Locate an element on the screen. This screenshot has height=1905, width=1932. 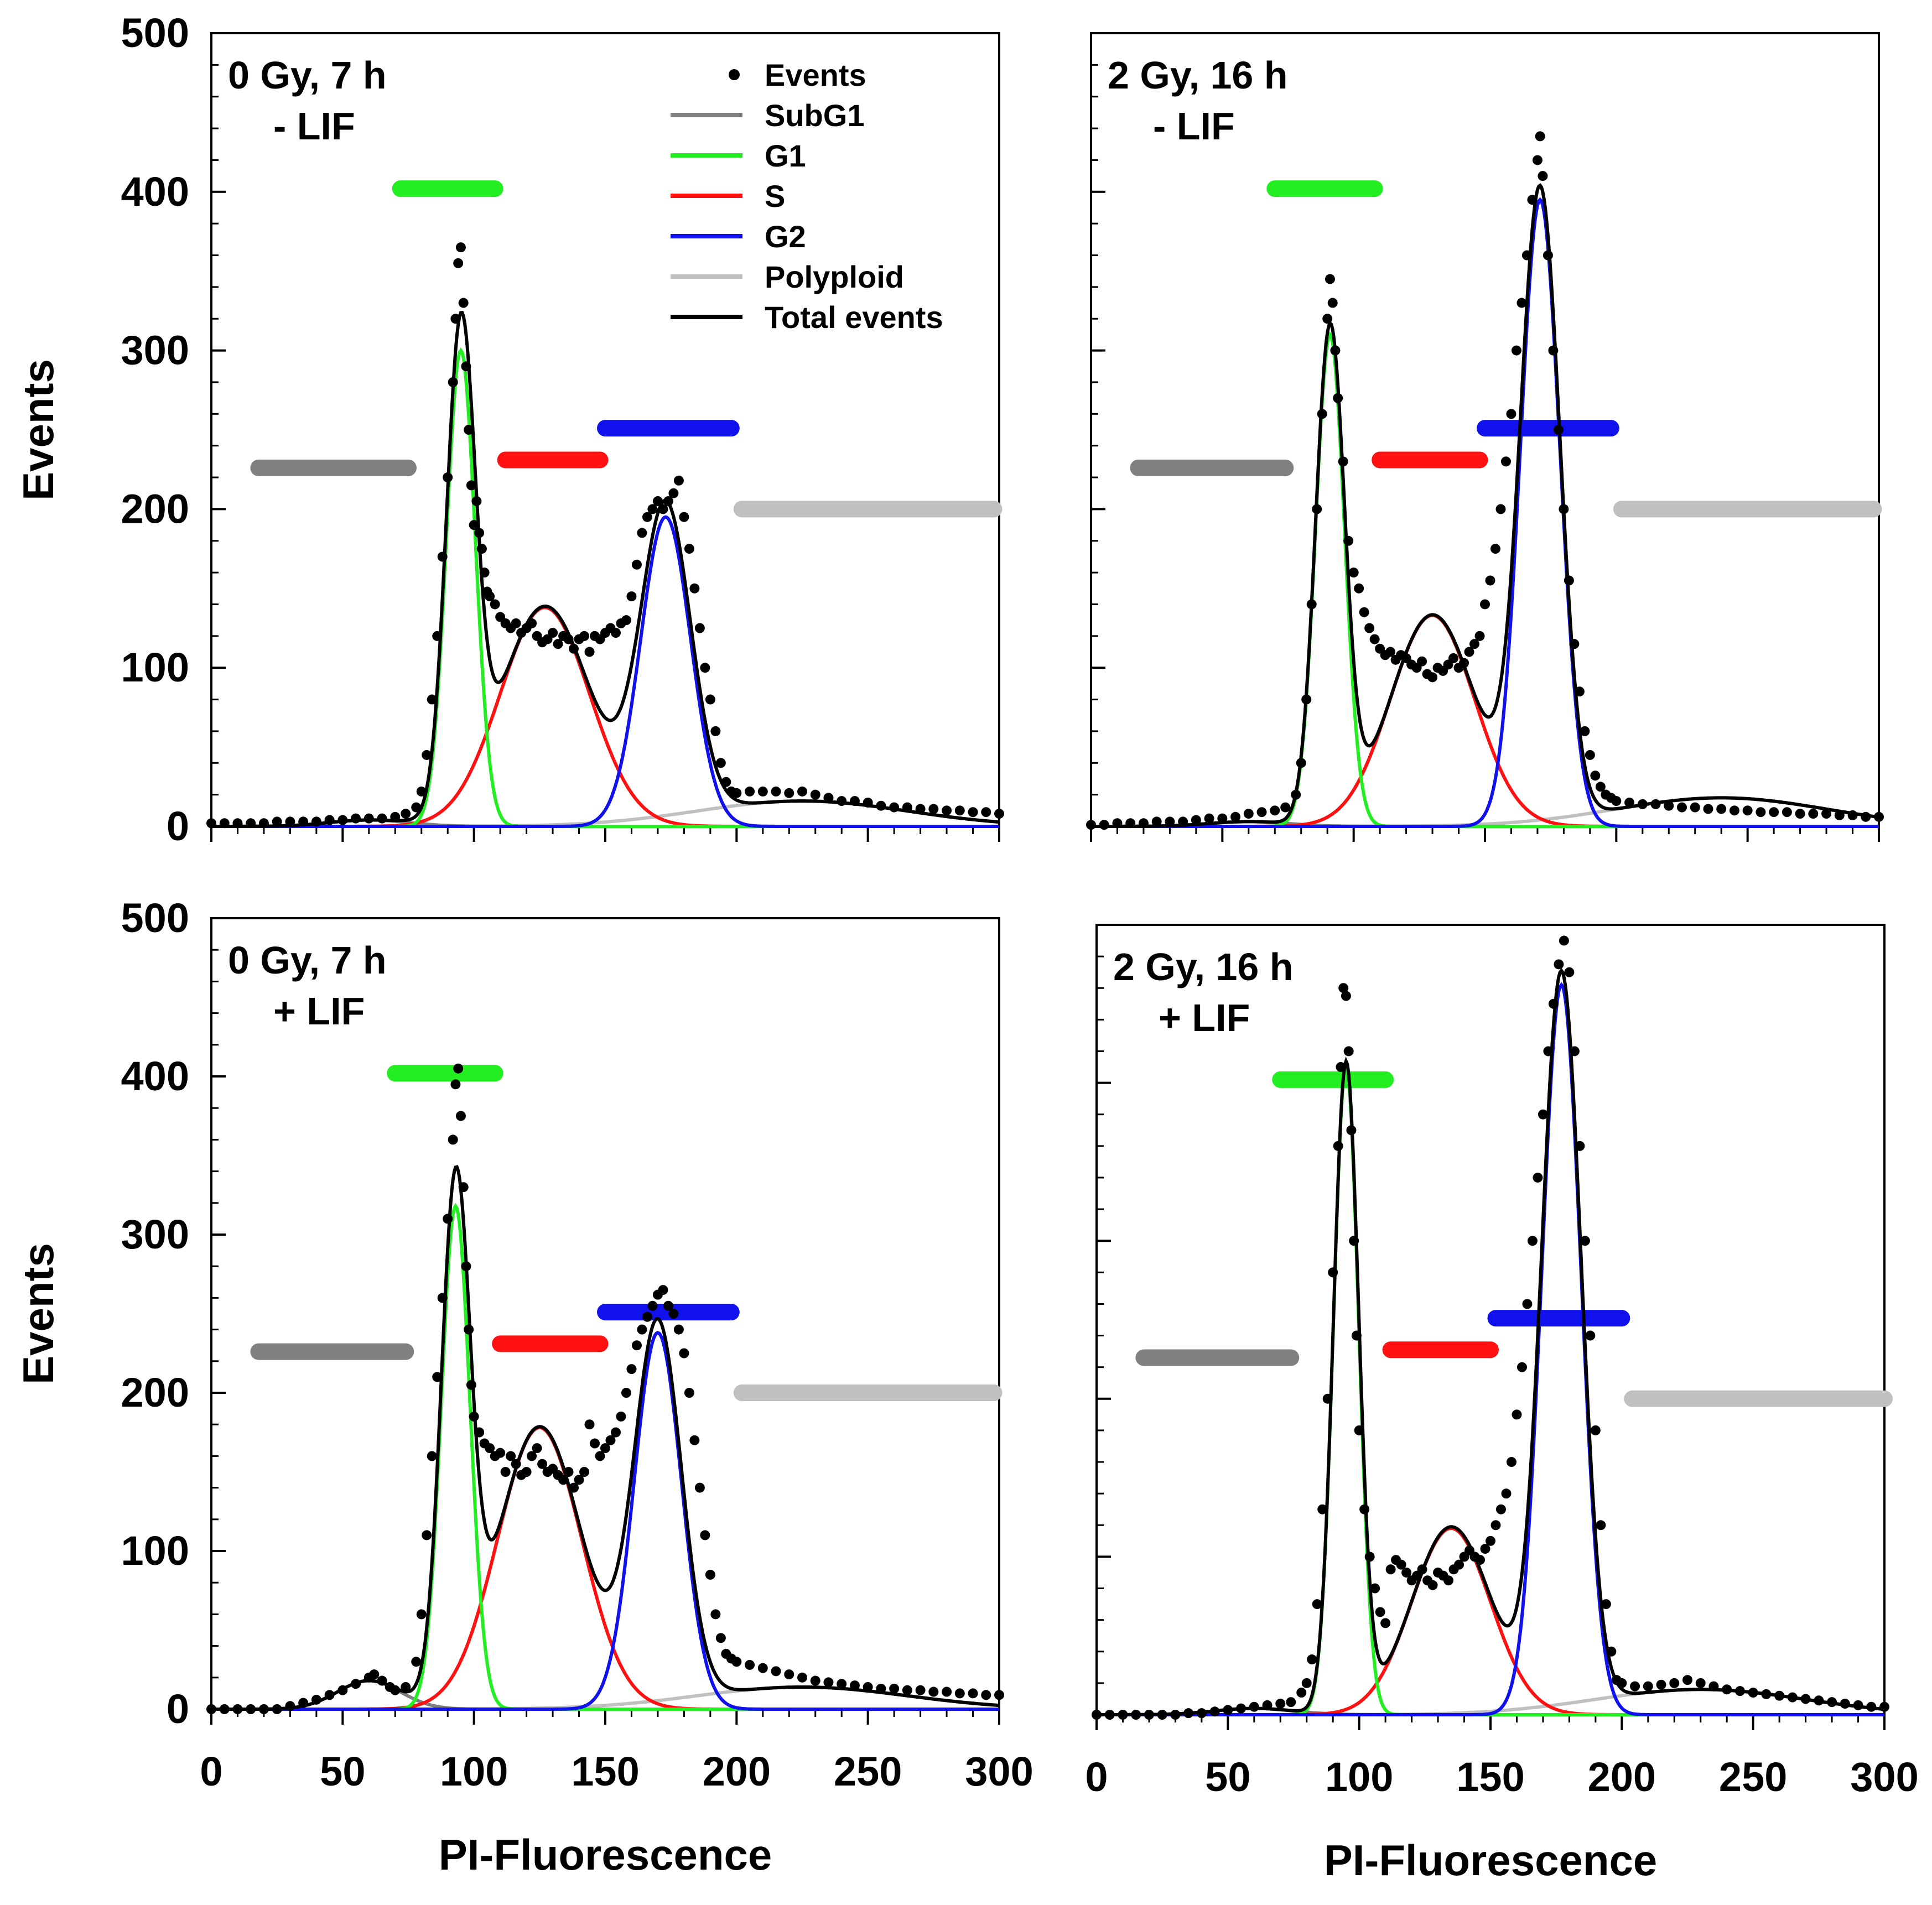
curve-s is located at coordinates (1490, 1621).